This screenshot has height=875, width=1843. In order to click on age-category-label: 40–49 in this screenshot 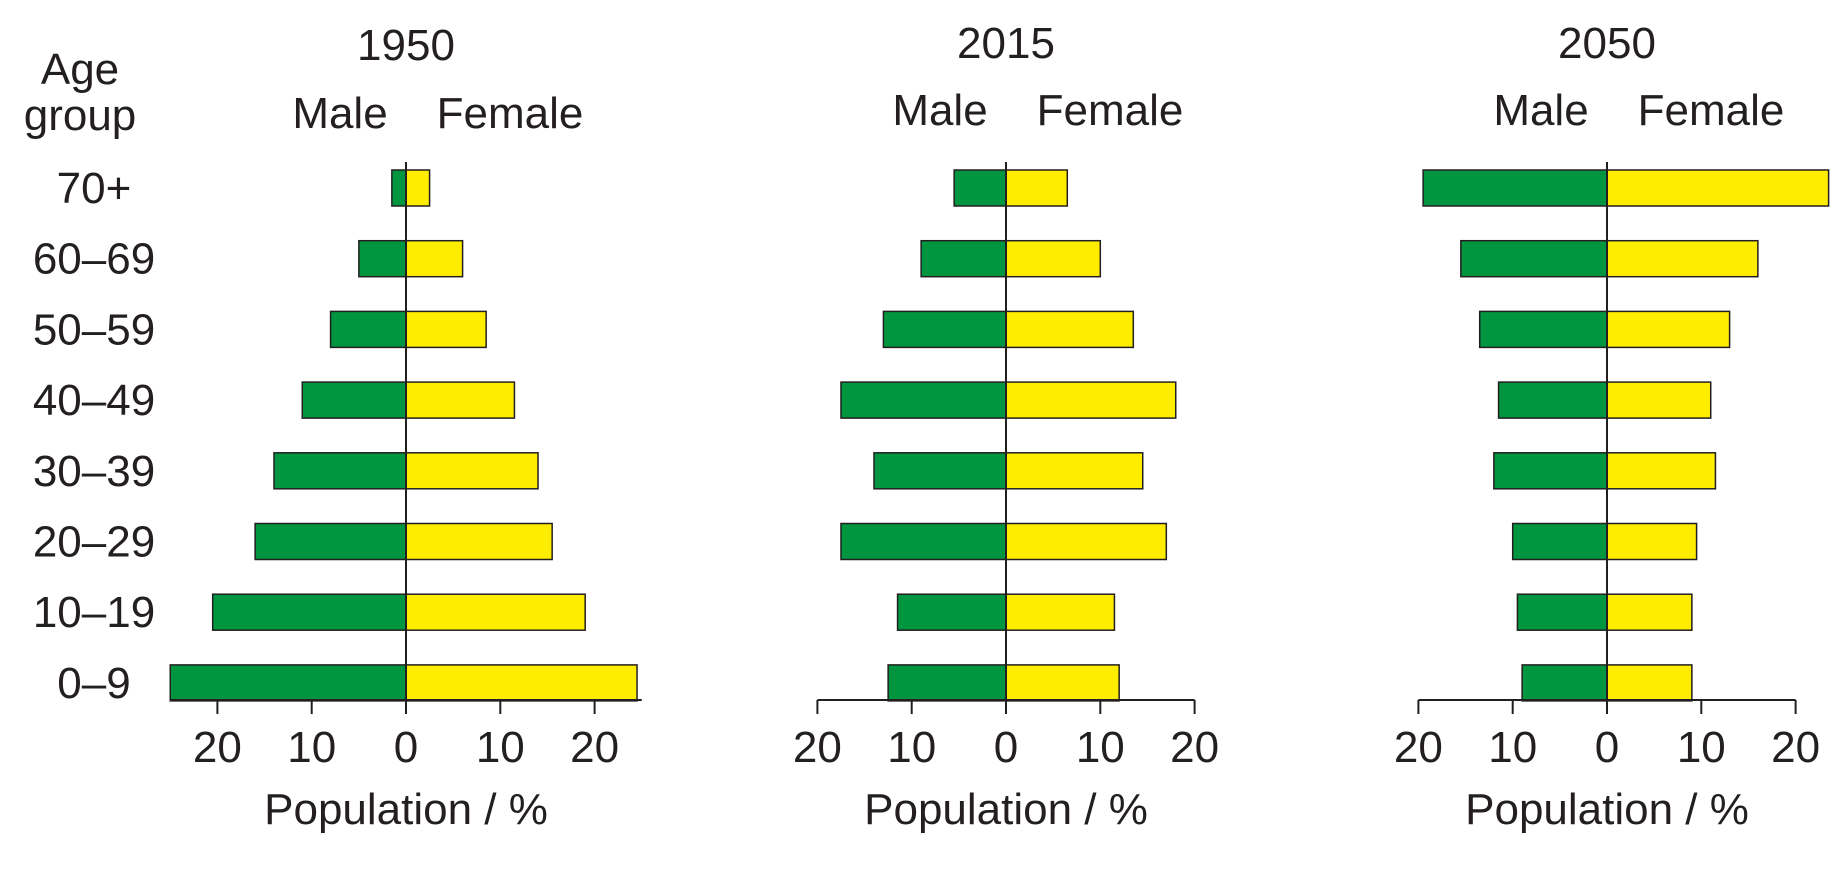, I will do `click(94, 400)`.